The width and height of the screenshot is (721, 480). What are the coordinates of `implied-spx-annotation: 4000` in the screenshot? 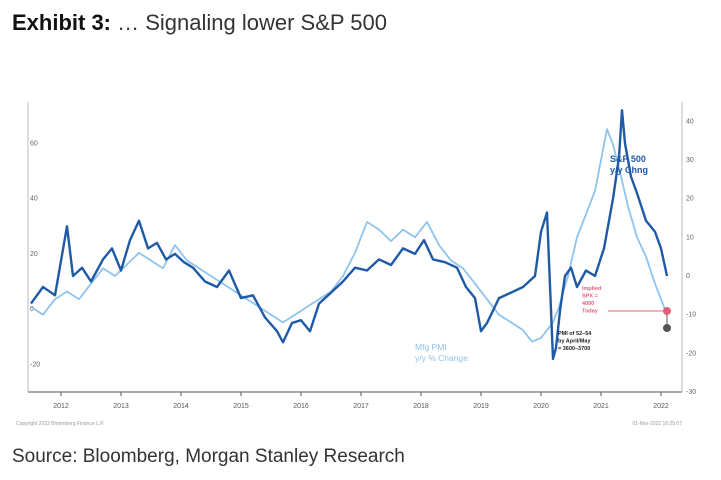 It's located at (588, 304).